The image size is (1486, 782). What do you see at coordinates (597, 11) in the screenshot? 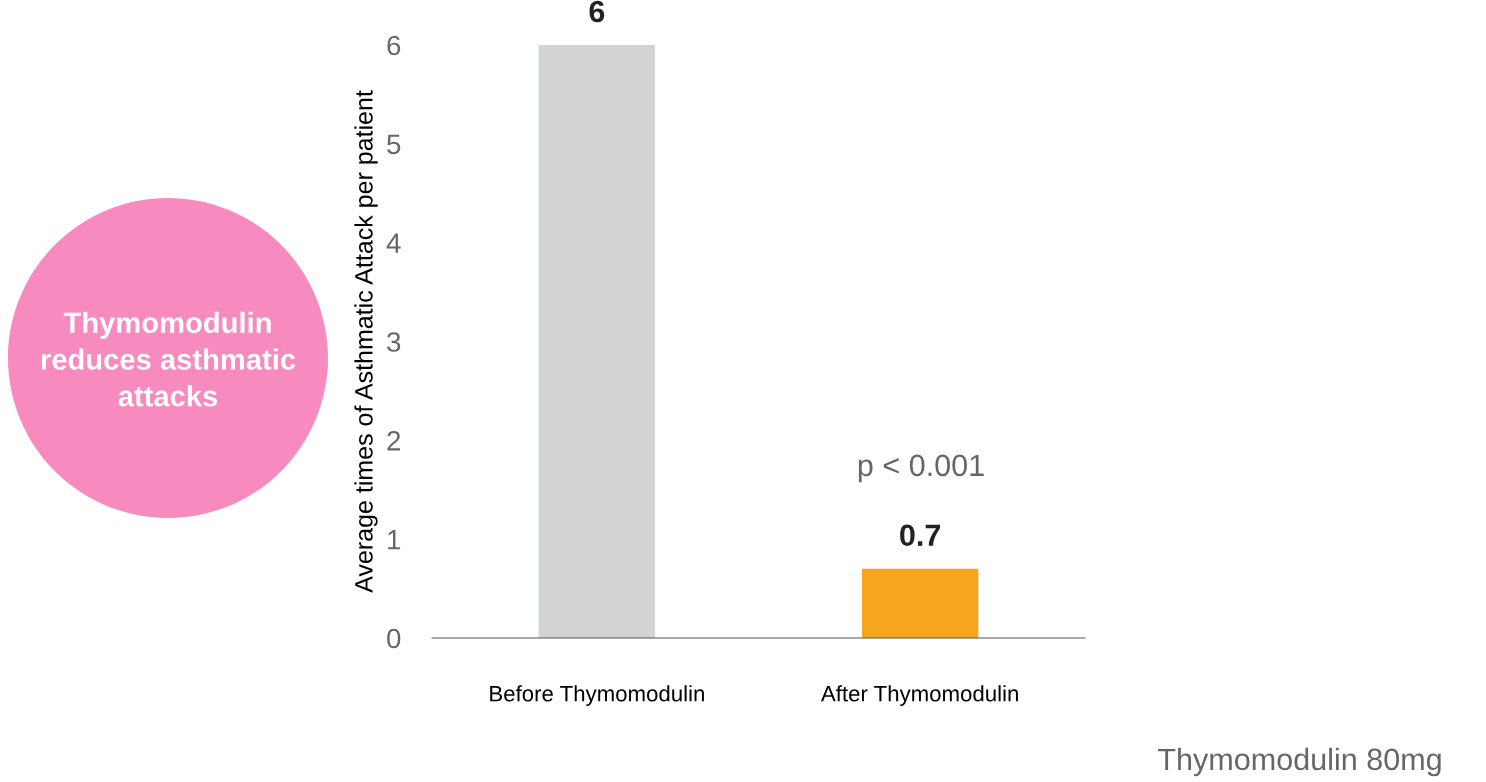
I see `data-label: 6` at bounding box center [597, 11].